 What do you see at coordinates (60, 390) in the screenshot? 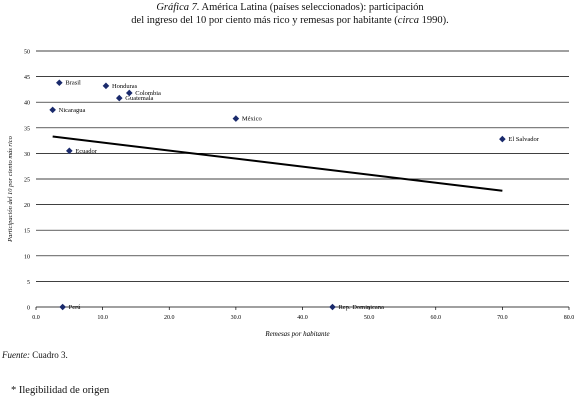
I see `legibility-note: * Ilegibilidad de origen` at bounding box center [60, 390].